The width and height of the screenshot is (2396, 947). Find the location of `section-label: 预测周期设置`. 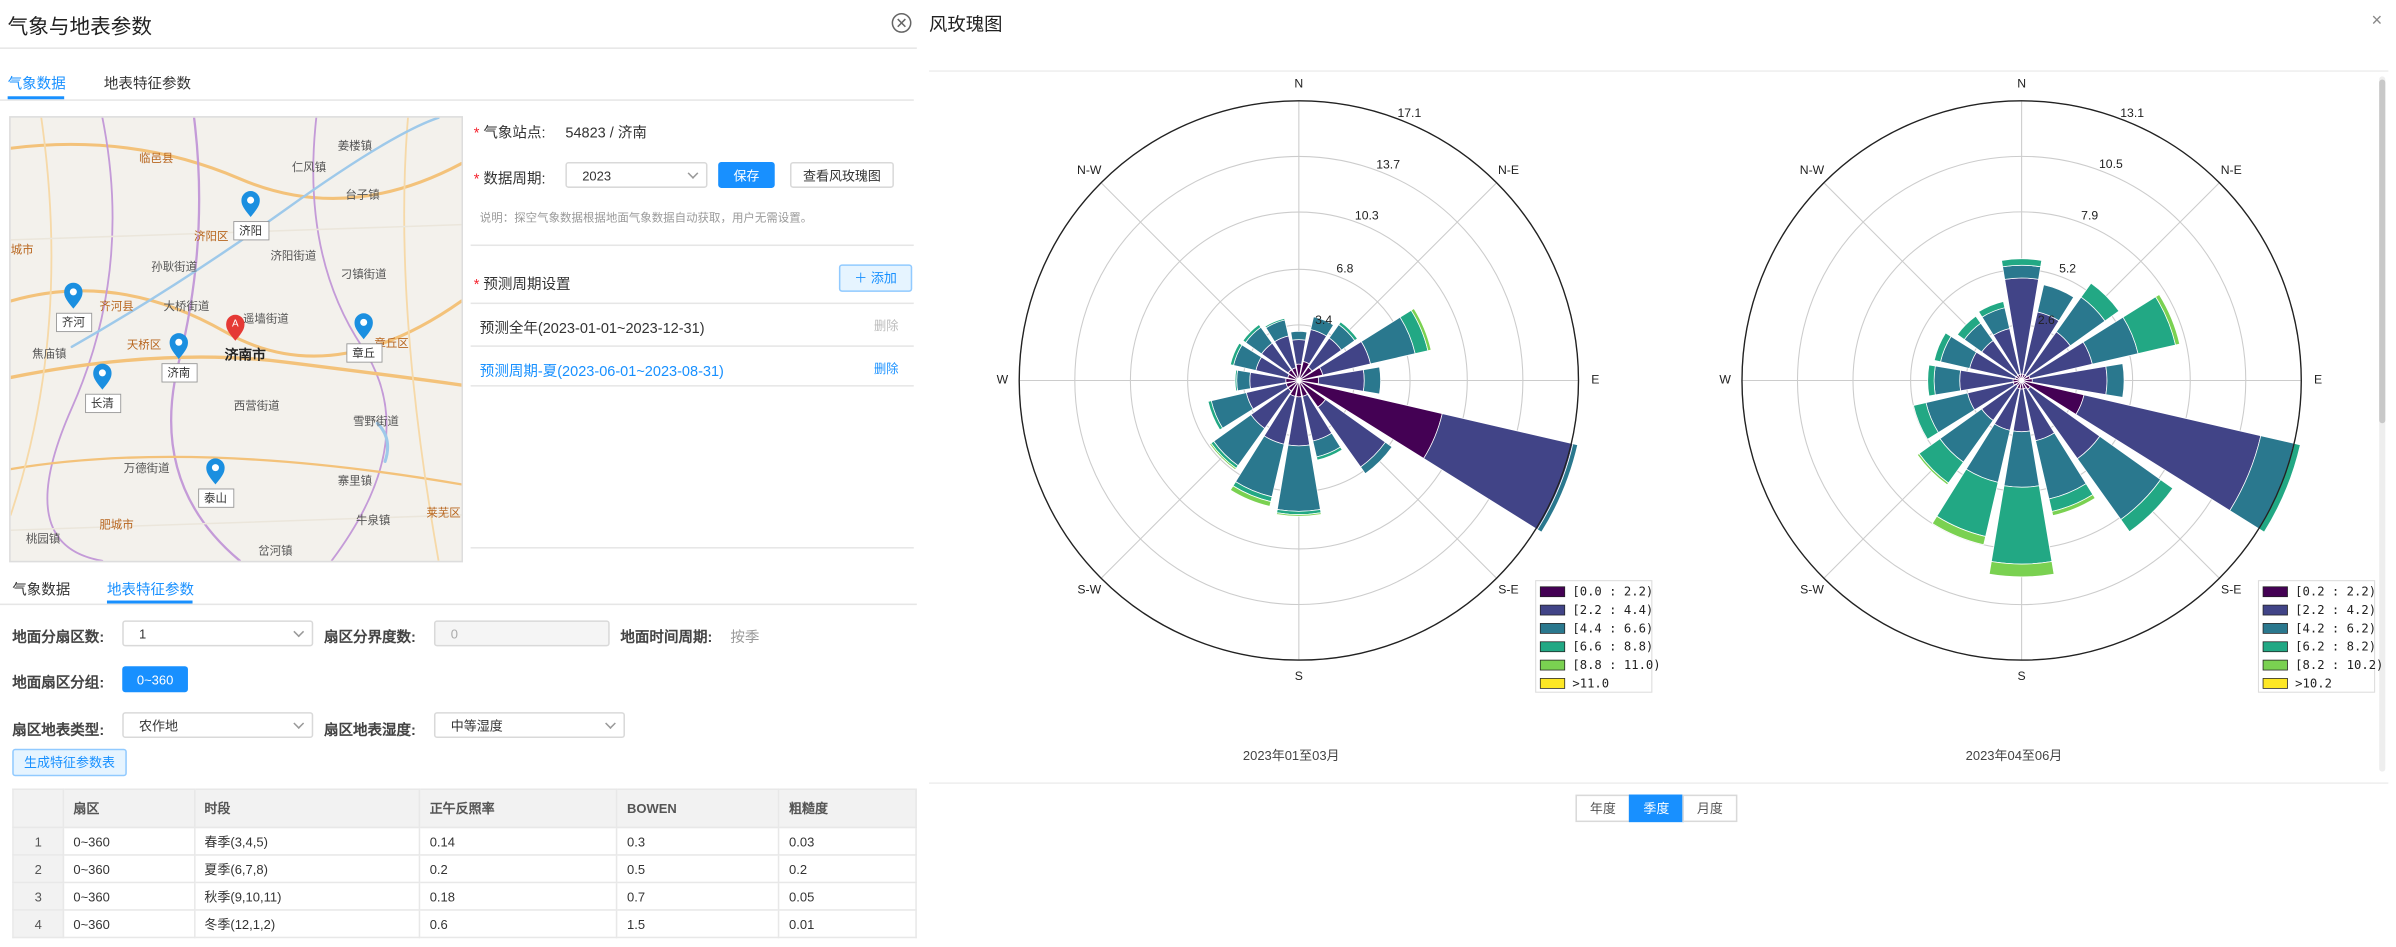

section-label: 预测周期设置 is located at coordinates (522, 283).